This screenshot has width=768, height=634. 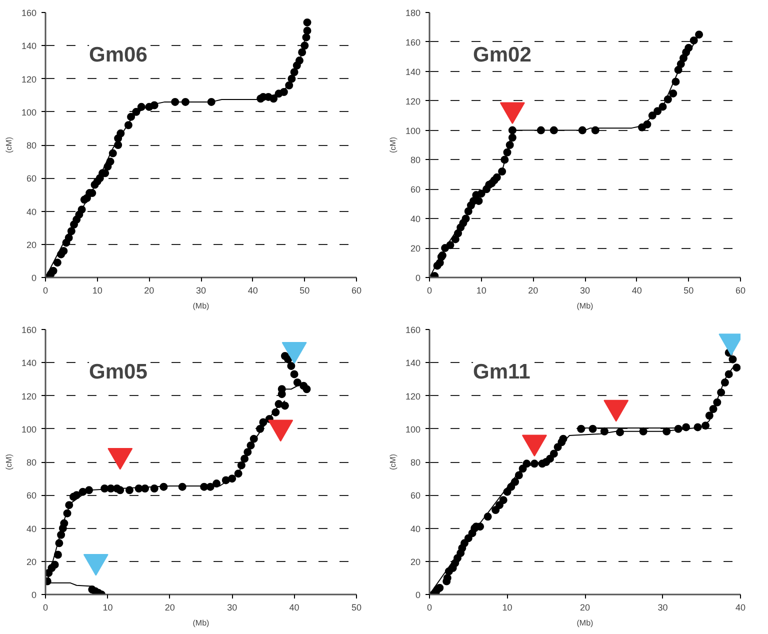 I want to click on text: Gm06, so click(x=118, y=54).